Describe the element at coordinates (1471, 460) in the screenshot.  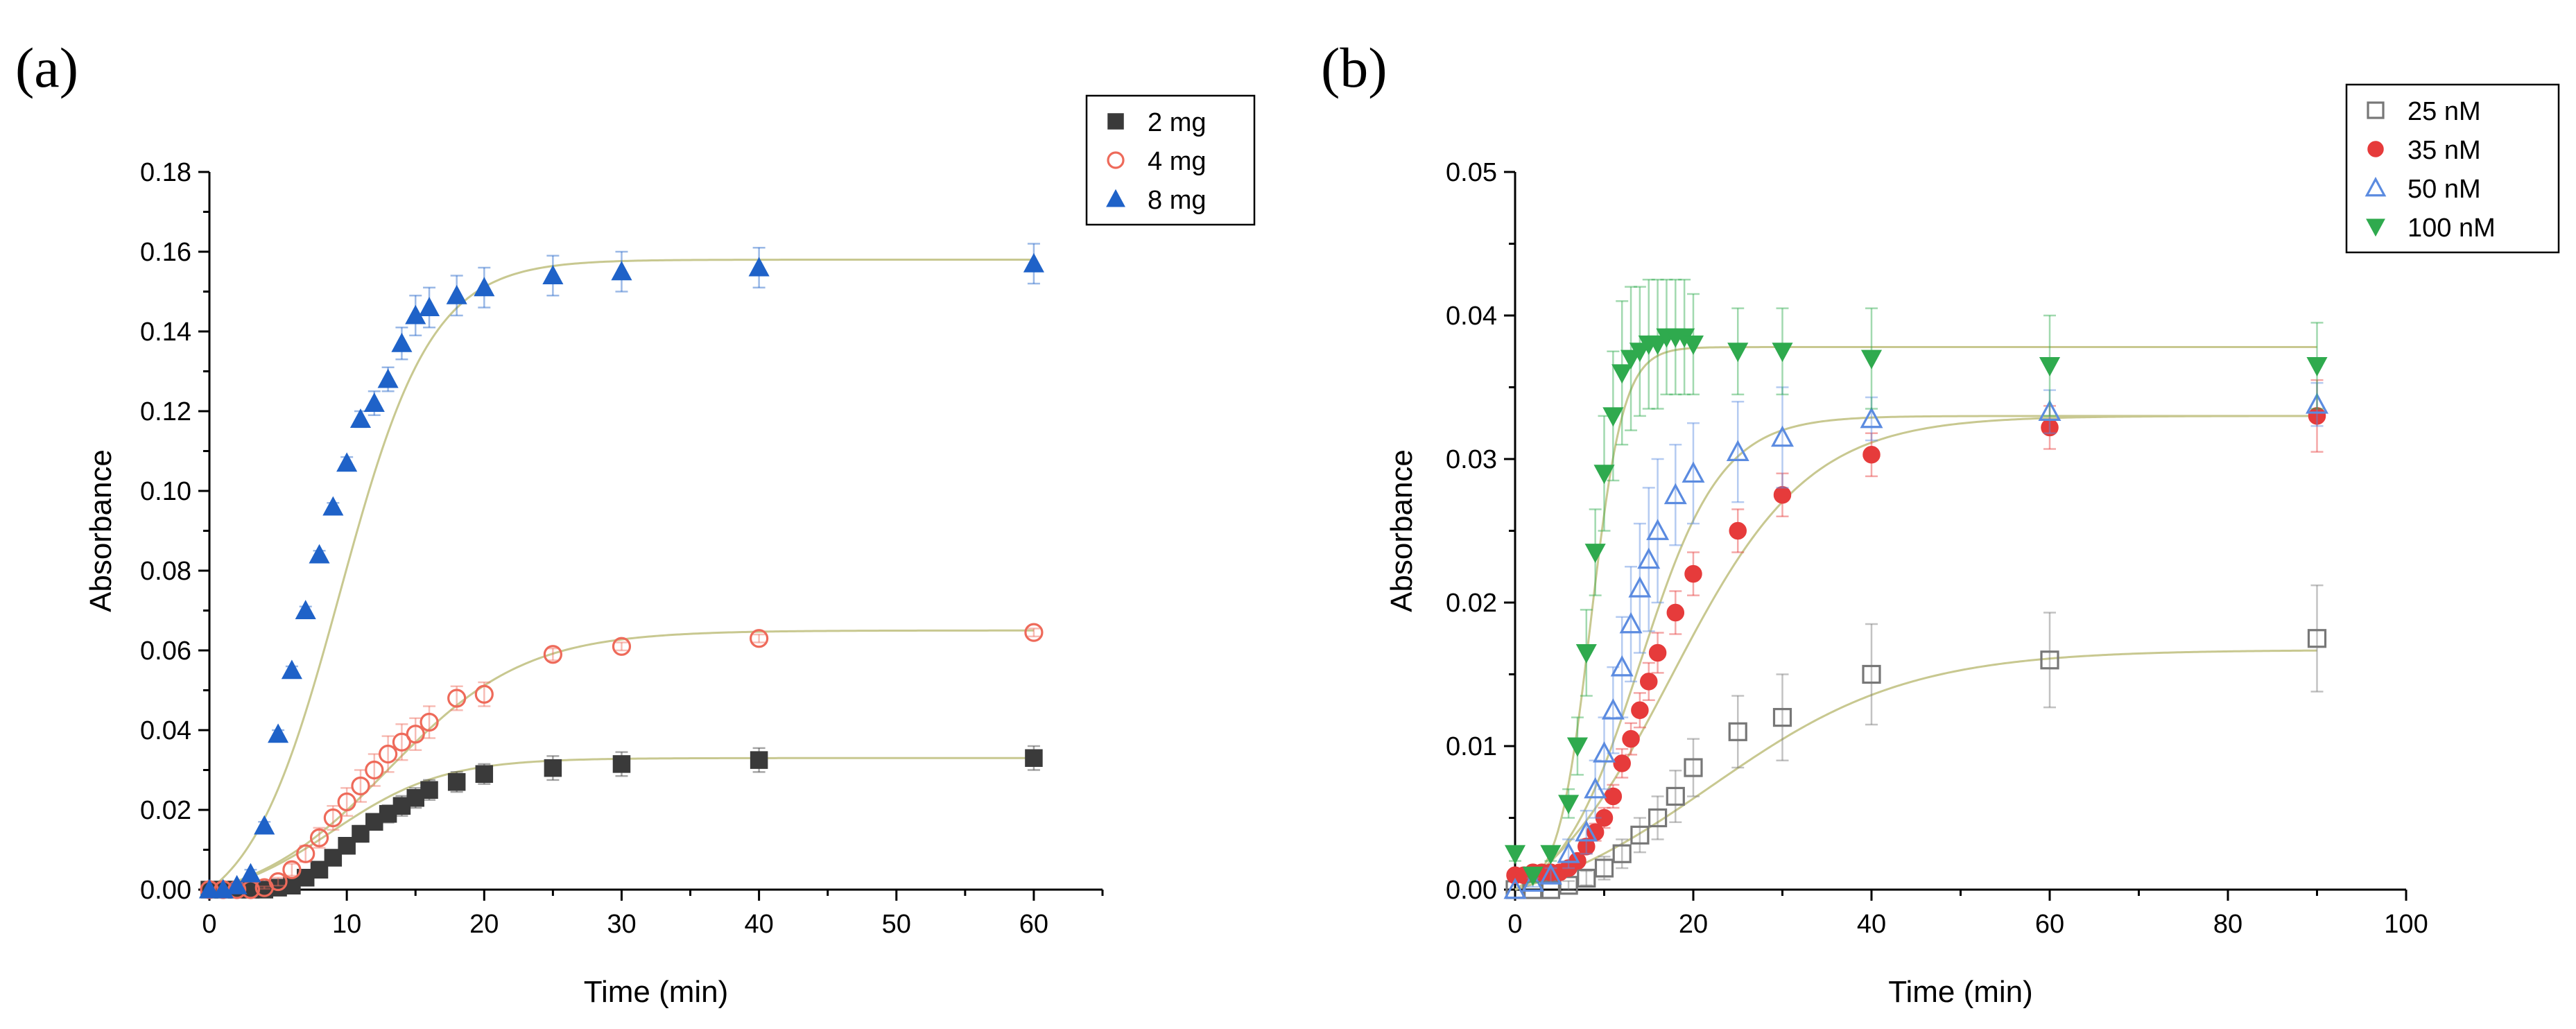
I see `y-tick-label: 0.03` at that location.